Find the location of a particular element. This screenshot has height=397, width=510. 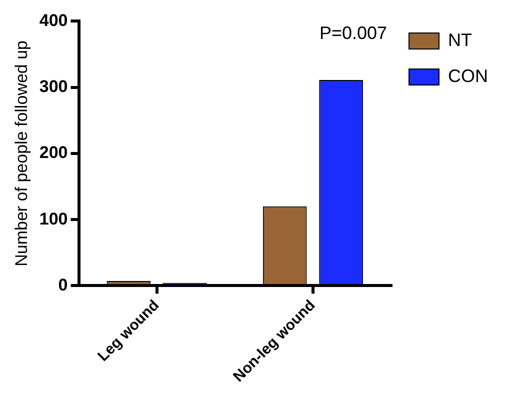

y-tick-label: 300 is located at coordinates (53, 86).